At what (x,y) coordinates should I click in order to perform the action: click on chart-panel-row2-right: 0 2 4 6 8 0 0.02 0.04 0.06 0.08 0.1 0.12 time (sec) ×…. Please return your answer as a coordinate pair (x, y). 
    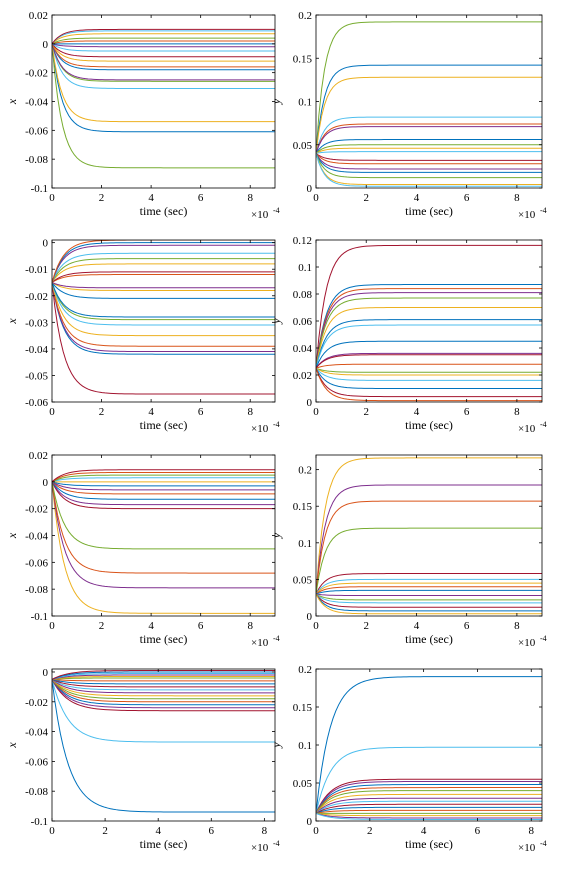
    Looking at the image, I should click on (408, 335).